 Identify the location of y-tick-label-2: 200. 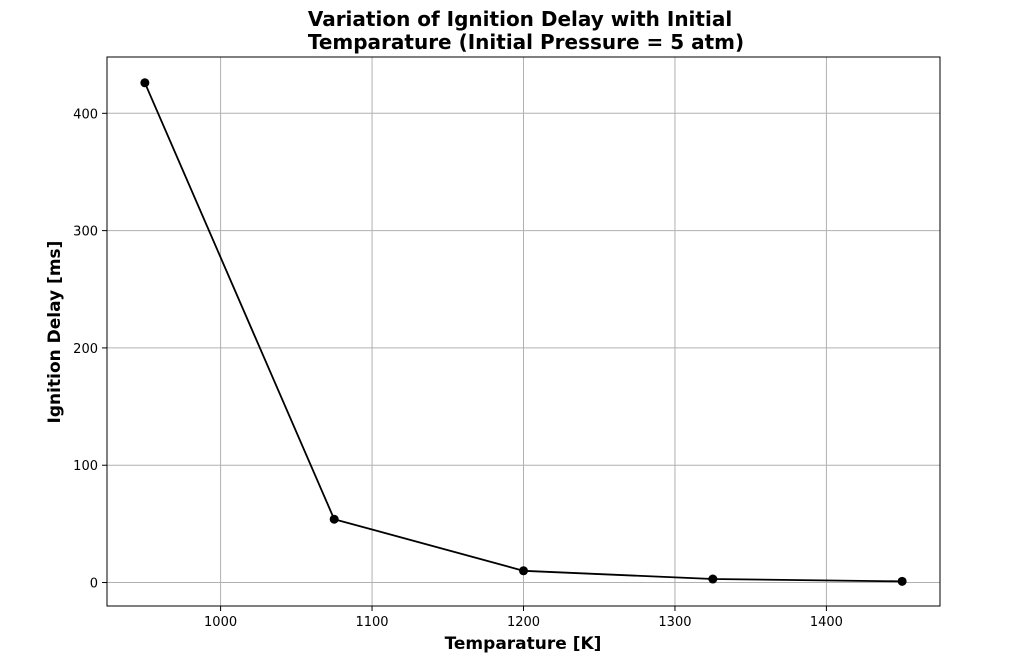
(85, 349).